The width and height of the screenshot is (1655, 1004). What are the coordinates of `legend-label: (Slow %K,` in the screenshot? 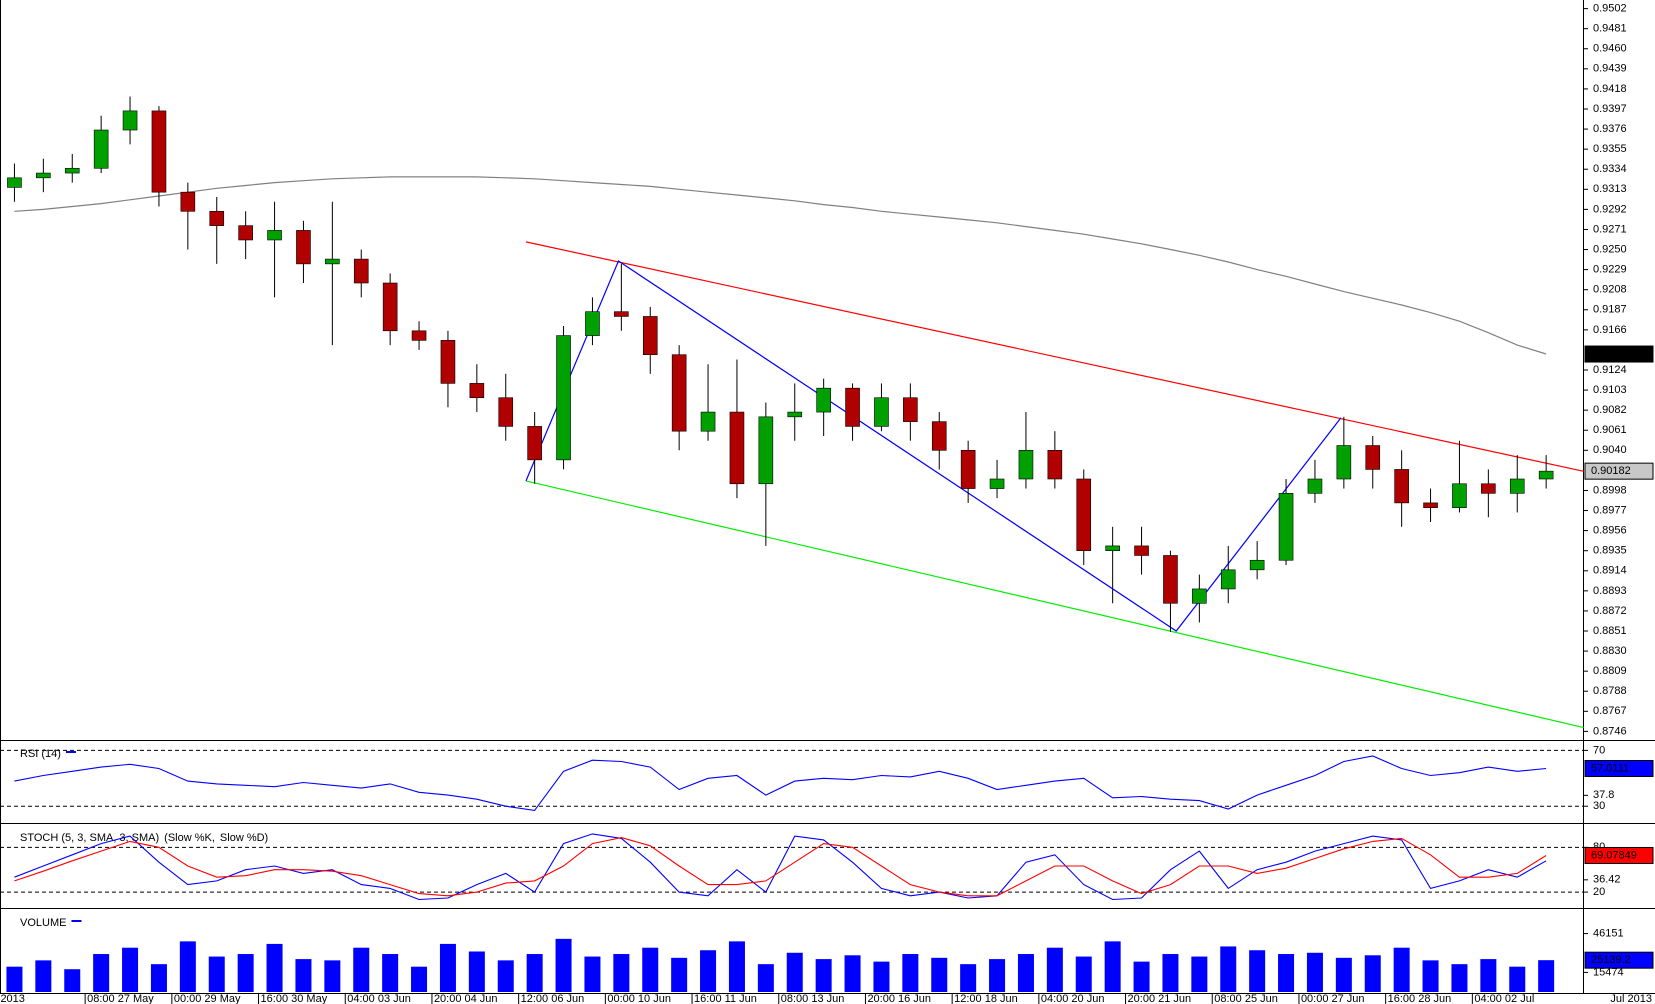 It's located at (189, 838).